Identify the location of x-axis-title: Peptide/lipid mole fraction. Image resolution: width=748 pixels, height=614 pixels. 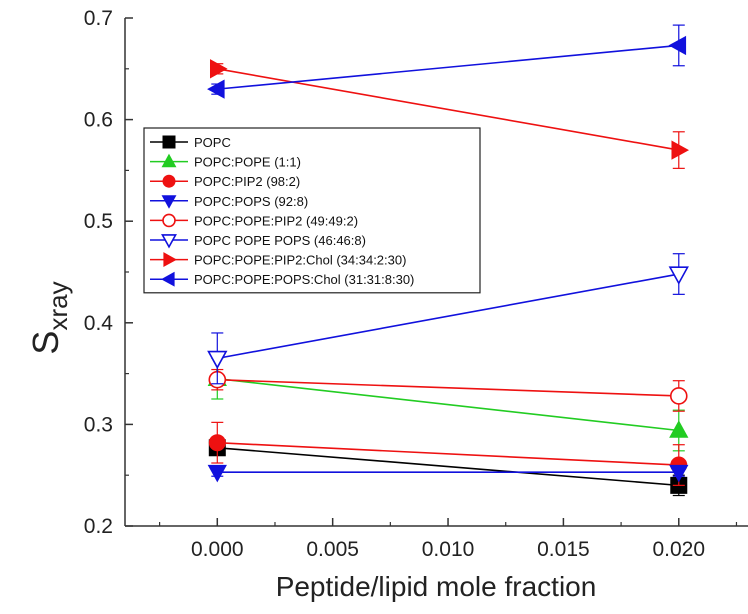
(436, 586).